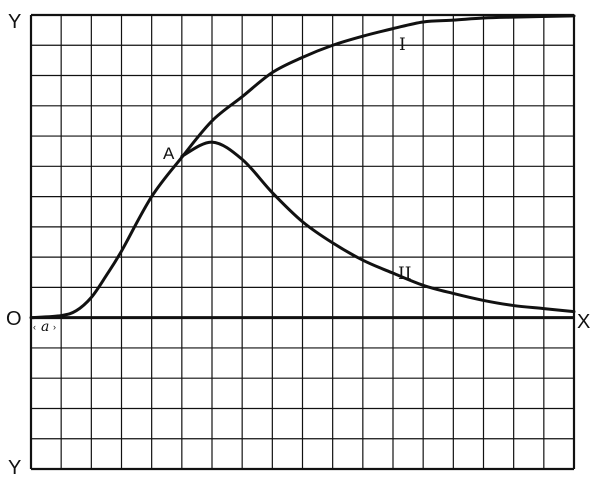 The width and height of the screenshot is (600, 487). I want to click on origin-label: O, so click(14, 319).